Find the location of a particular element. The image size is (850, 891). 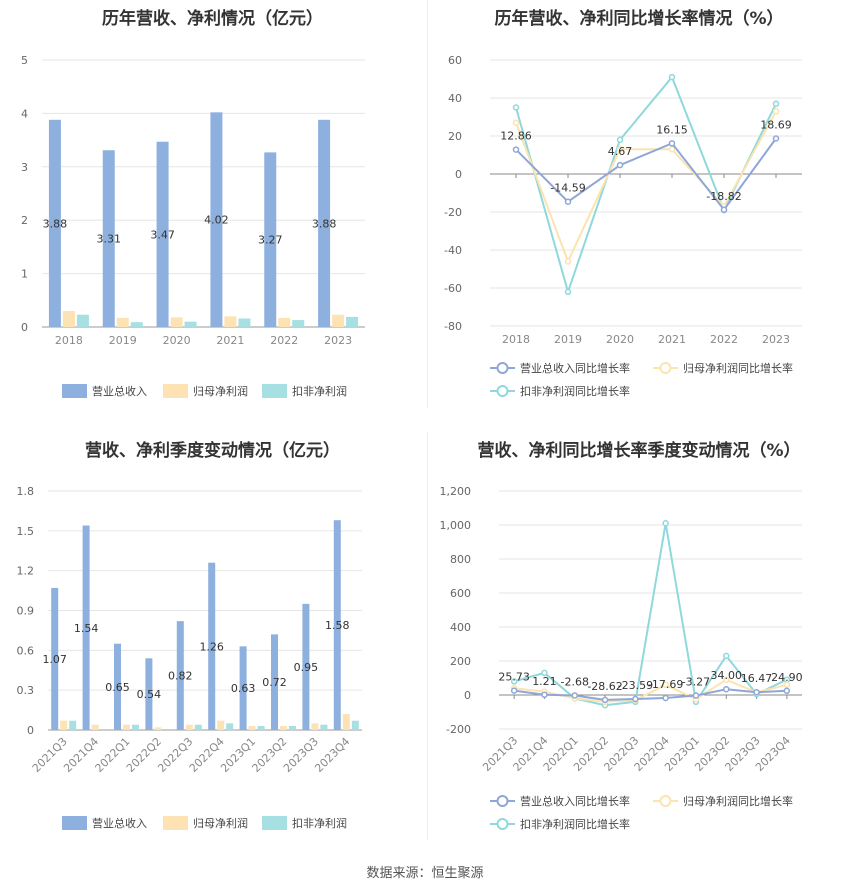

data-label: 25.73 is located at coordinates (514, 677).